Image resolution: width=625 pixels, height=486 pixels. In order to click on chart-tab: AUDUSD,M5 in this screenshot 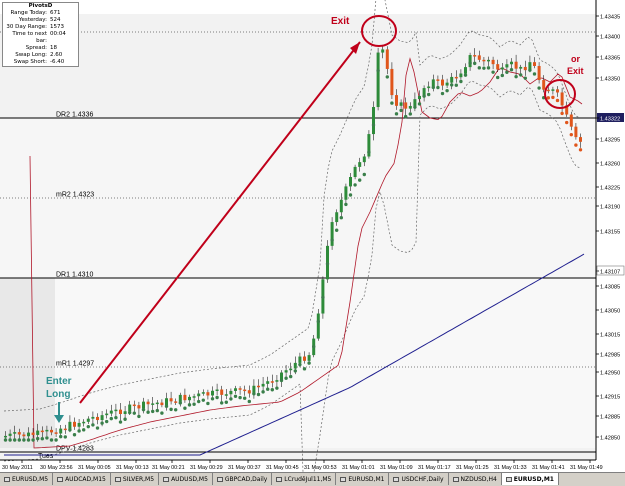, I will do `click(186, 479)`.